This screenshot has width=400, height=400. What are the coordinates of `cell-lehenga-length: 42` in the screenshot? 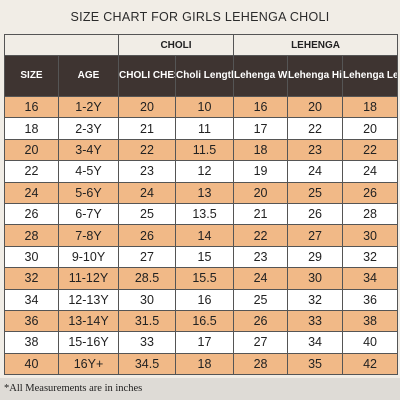 It's located at (370, 364).